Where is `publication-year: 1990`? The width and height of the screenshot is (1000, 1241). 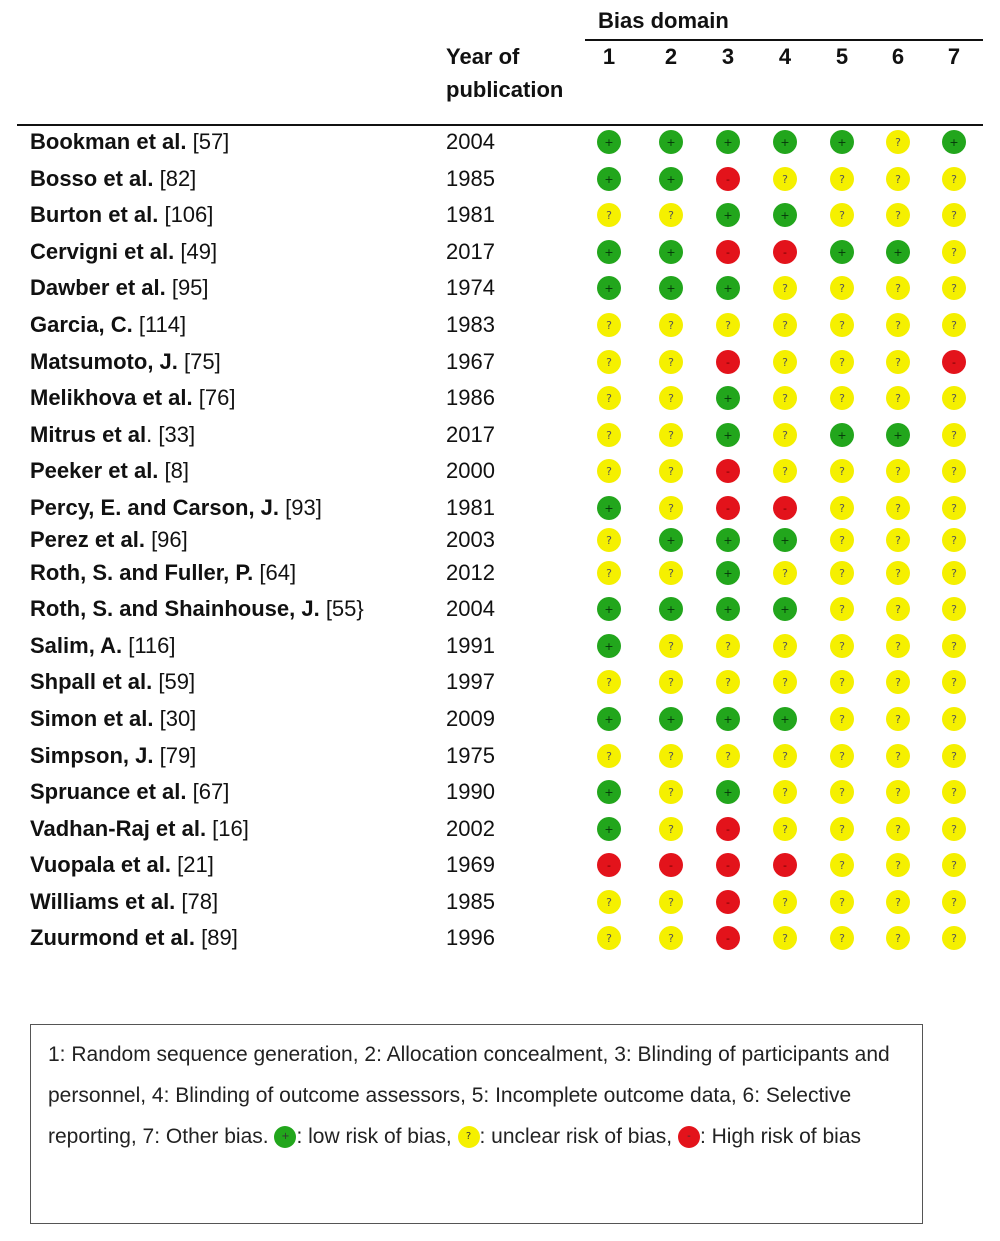
publication-year: 1990 is located at coordinates (470, 791).